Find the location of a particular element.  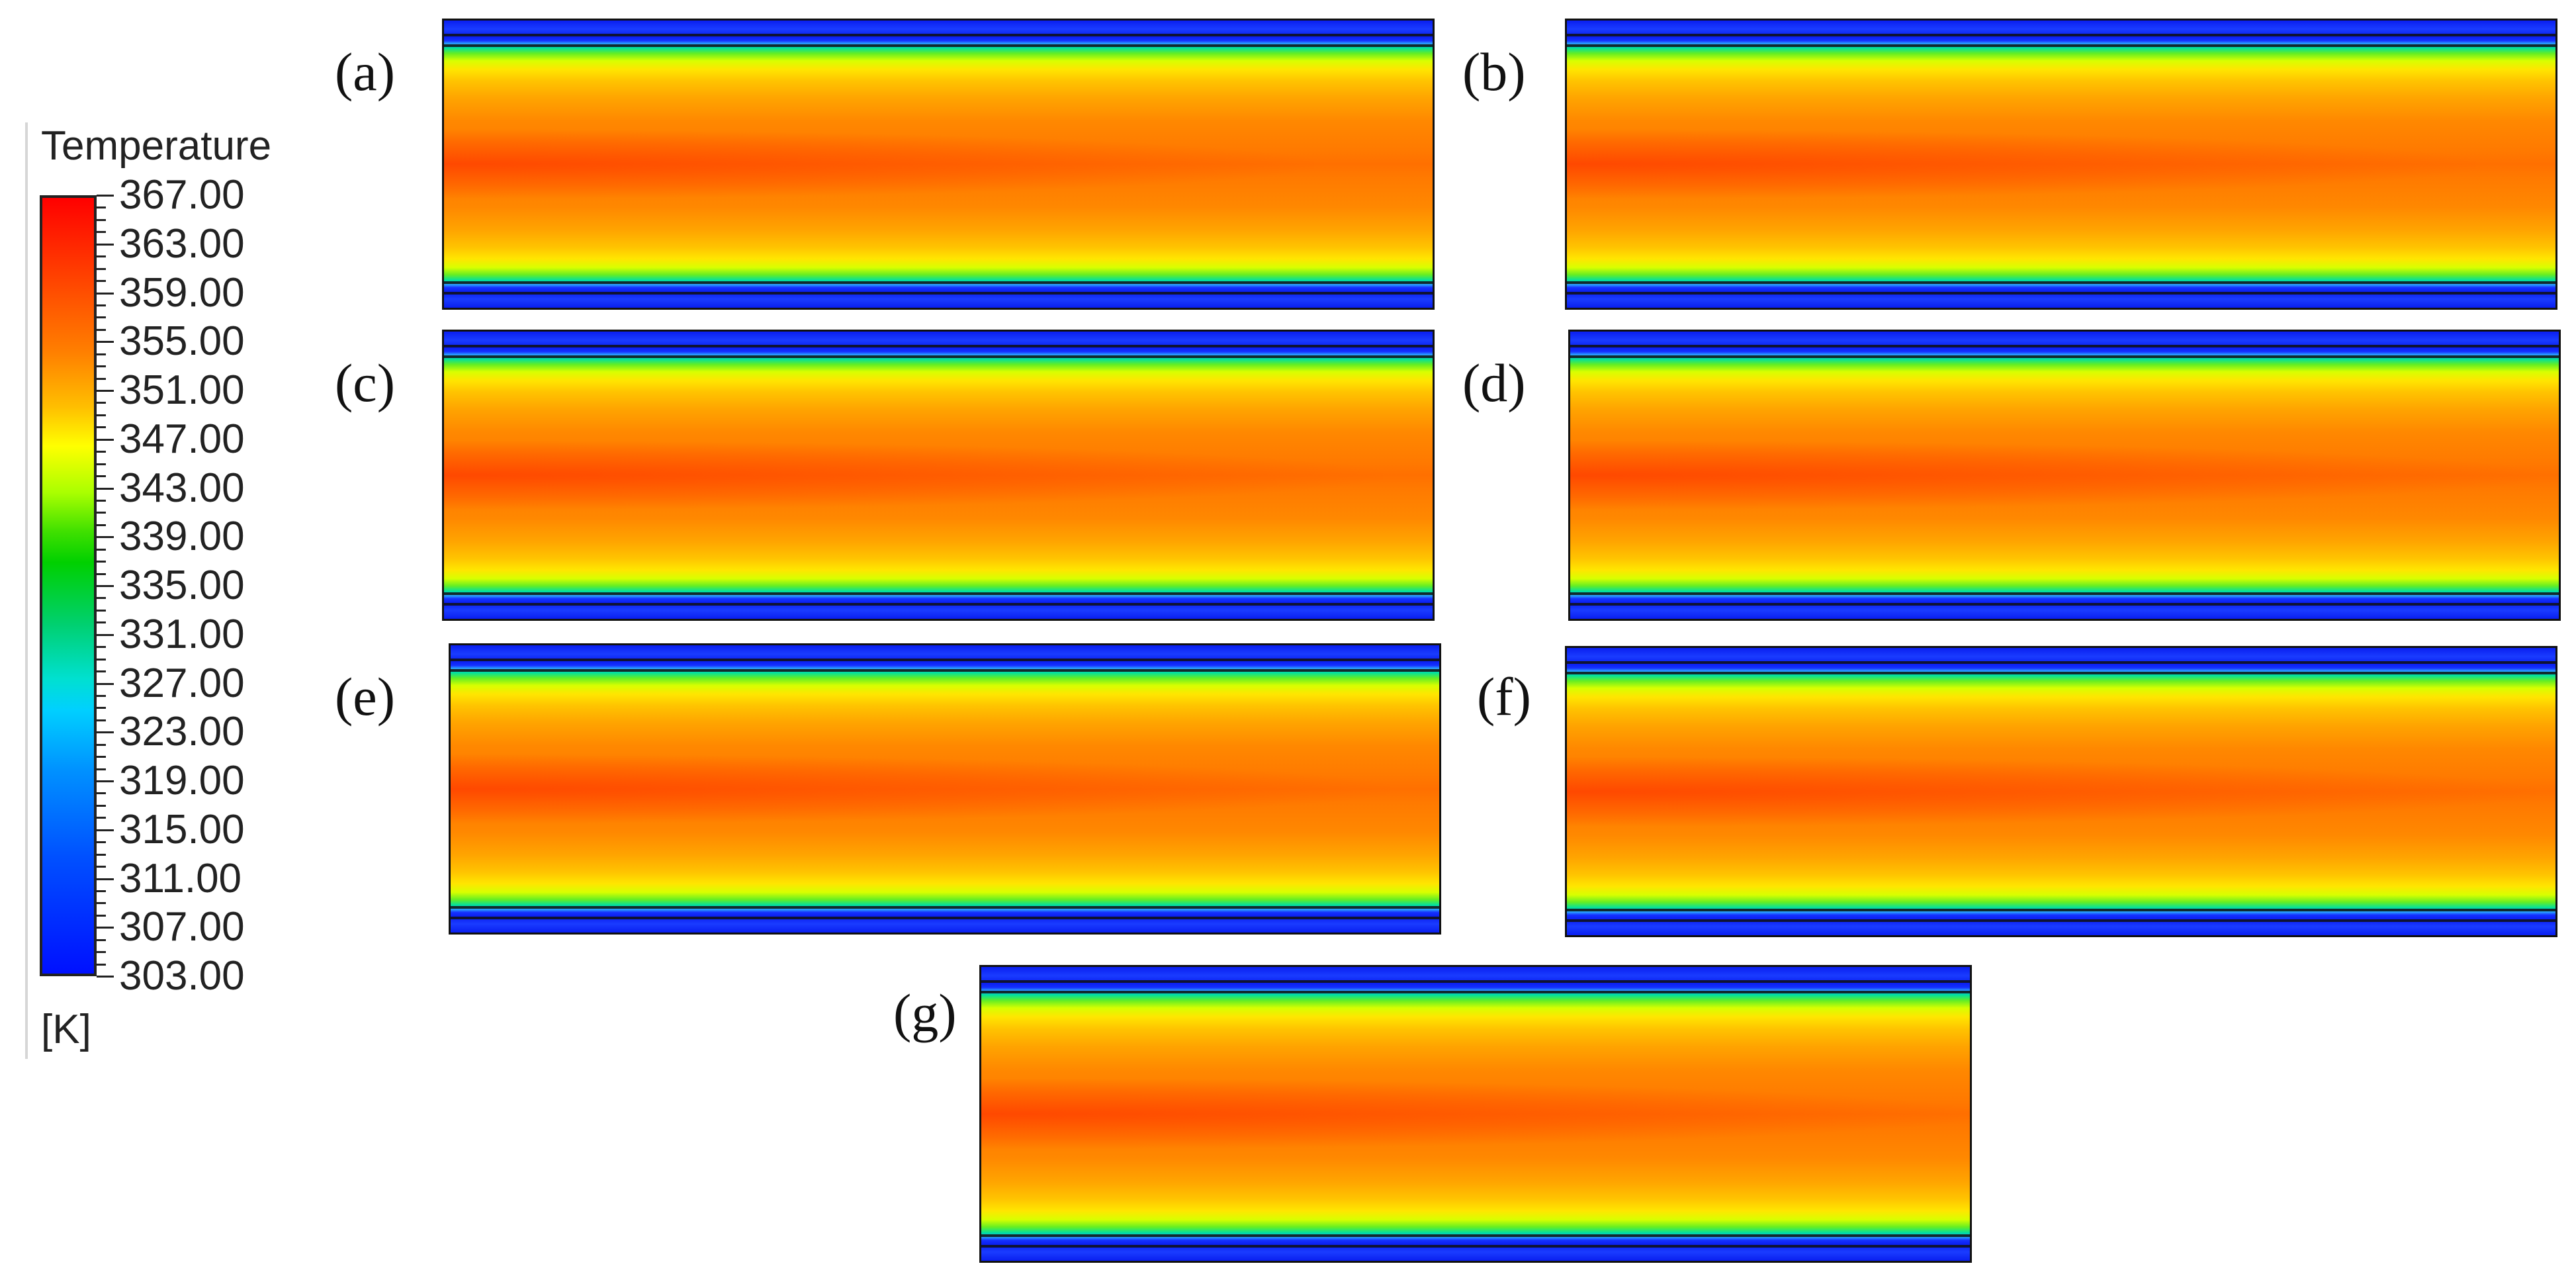

contour-panel-c is located at coordinates (938, 475).